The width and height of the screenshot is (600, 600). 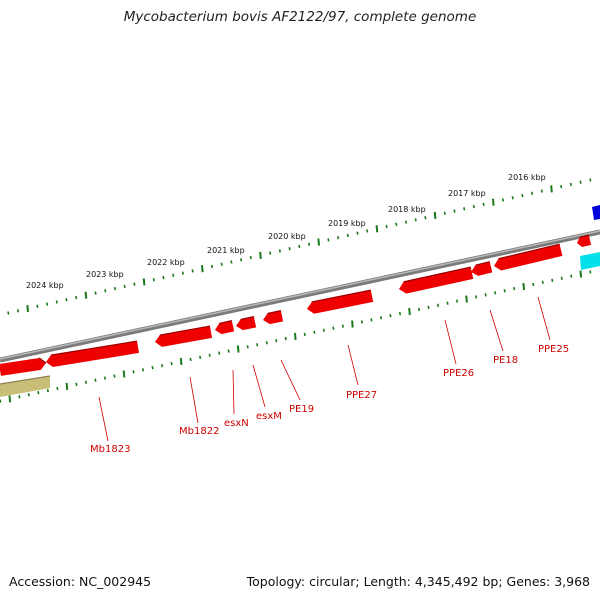 I want to click on gene-label: PE18, so click(x=505, y=360).